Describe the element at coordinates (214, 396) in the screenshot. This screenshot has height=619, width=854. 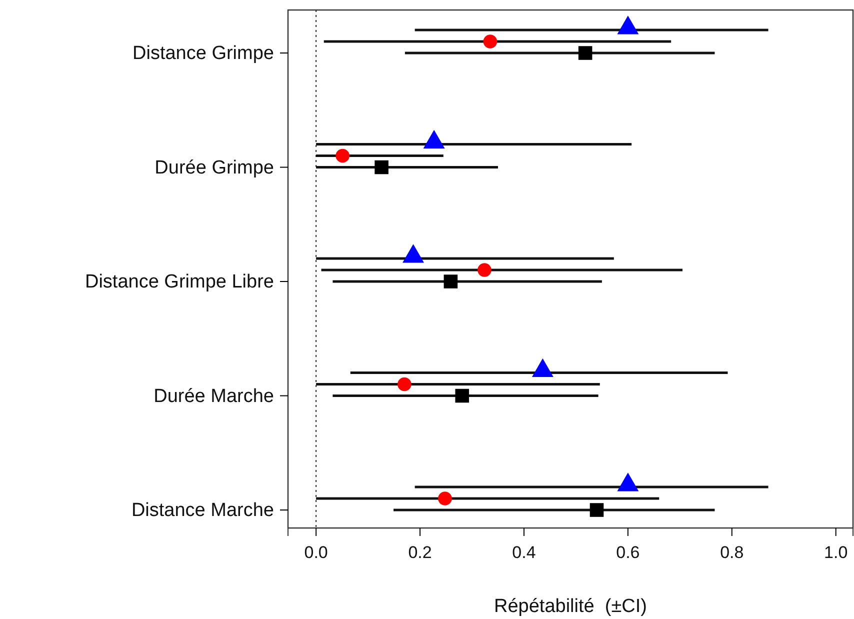
I see `y-tick-label: Durée Marche` at that location.